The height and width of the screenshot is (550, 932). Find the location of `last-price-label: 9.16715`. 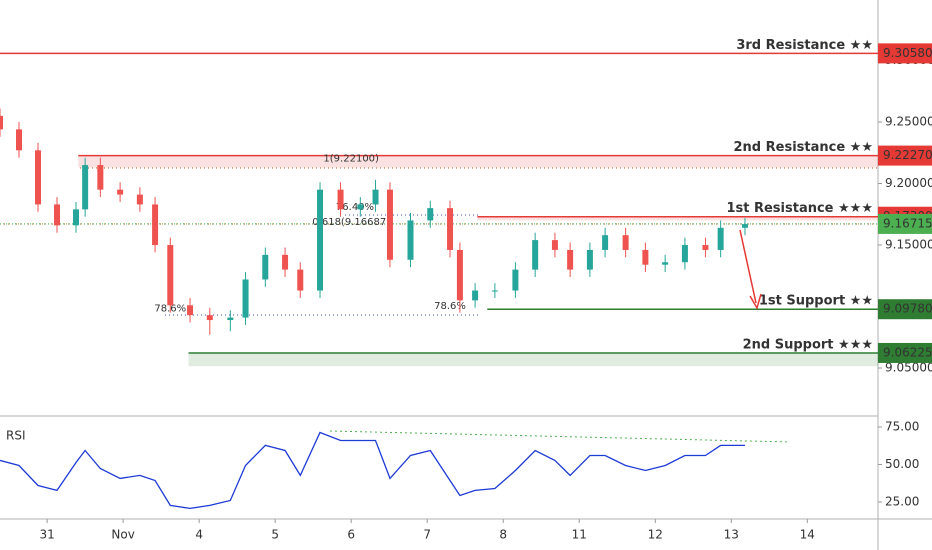

last-price-label: 9.16715 is located at coordinates (907, 223).